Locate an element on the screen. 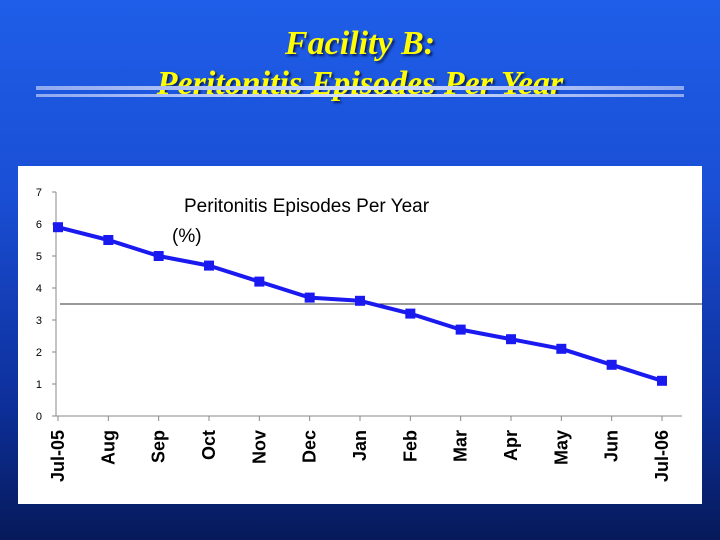 This screenshot has height=540, width=720. x-tick-label: Oct is located at coordinates (209, 445).